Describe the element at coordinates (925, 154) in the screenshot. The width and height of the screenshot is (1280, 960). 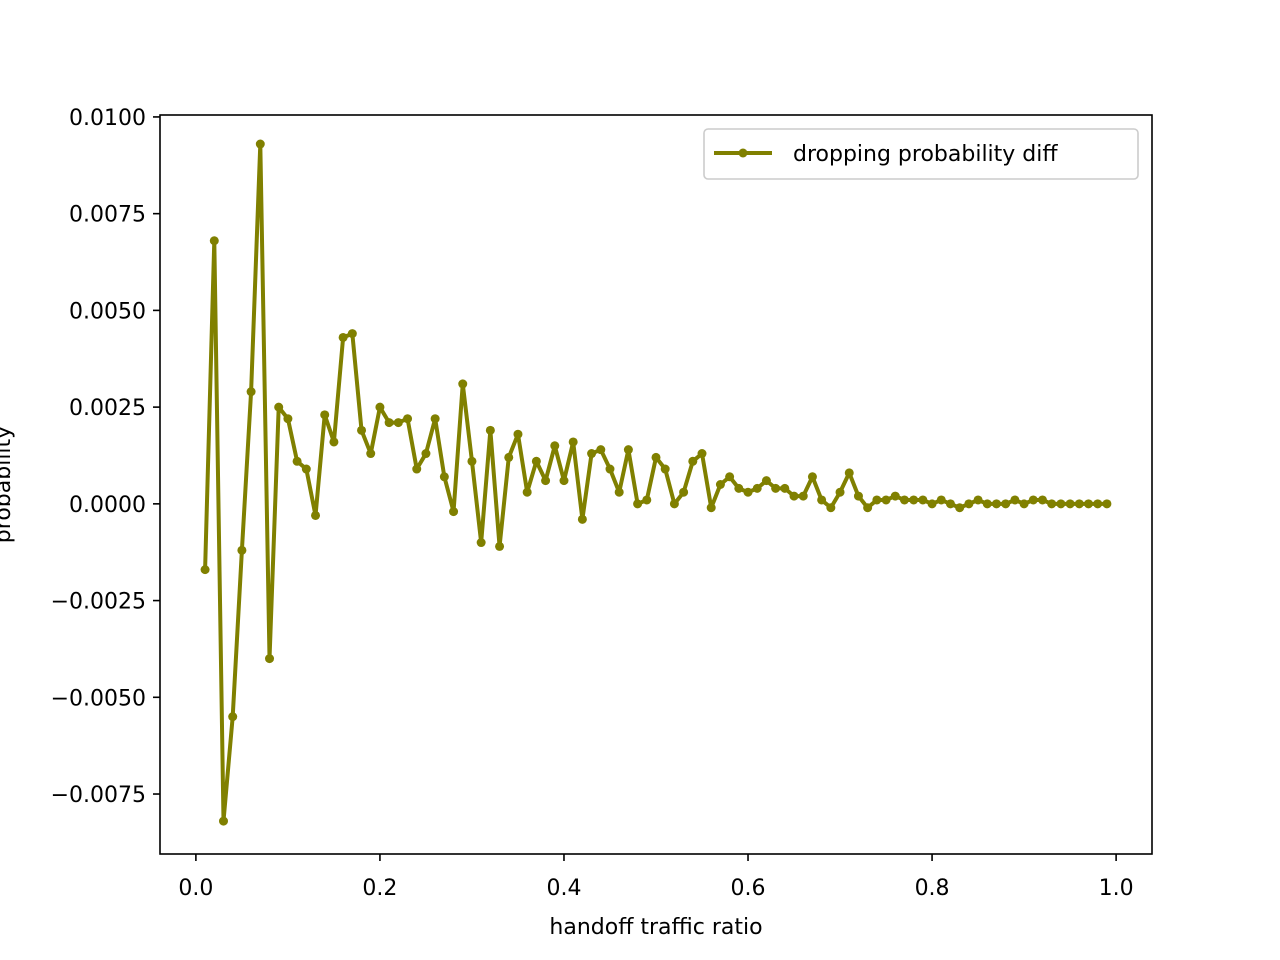
I see `legend-label: dropping probability diff` at that location.